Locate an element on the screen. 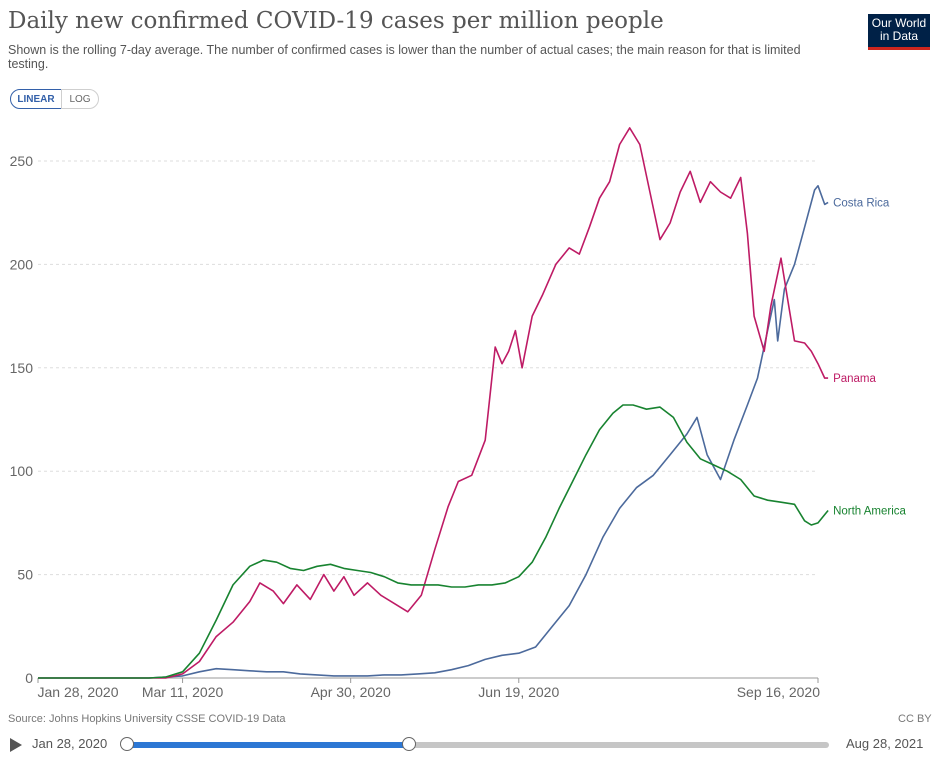  owid-logo: Our World in Data is located at coordinates (899, 32).